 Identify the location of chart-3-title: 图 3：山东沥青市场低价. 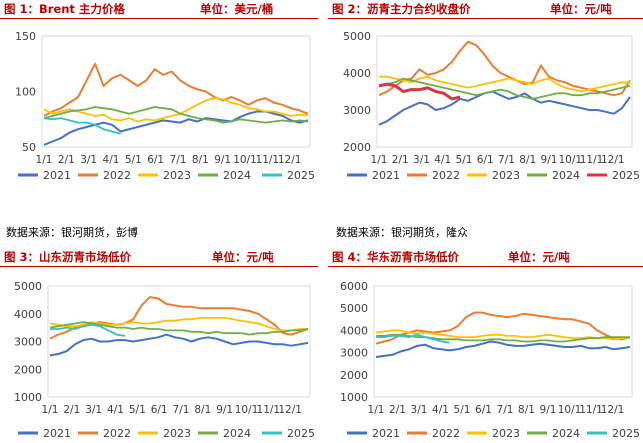
(68, 257).